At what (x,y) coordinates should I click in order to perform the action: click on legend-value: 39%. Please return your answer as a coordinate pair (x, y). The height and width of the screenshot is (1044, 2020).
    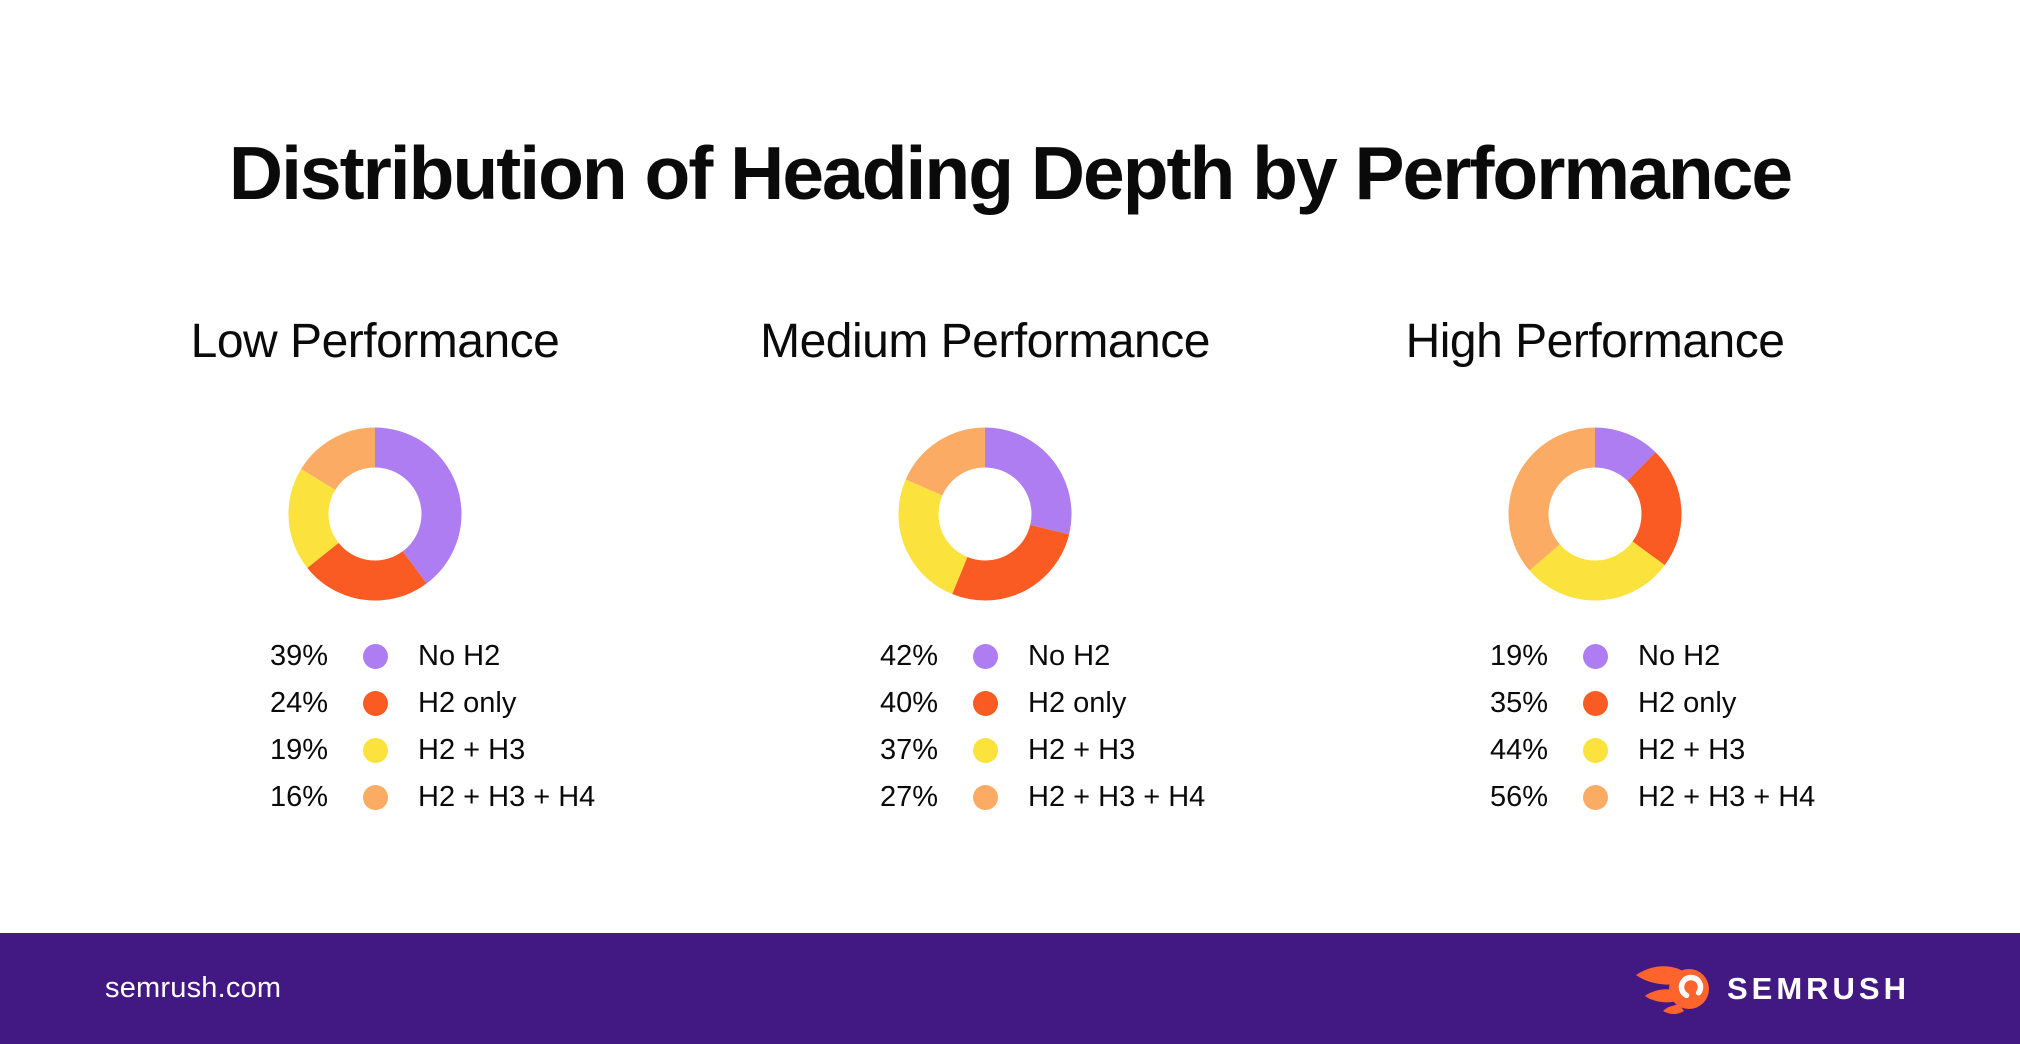
    Looking at the image, I should click on (298, 656).